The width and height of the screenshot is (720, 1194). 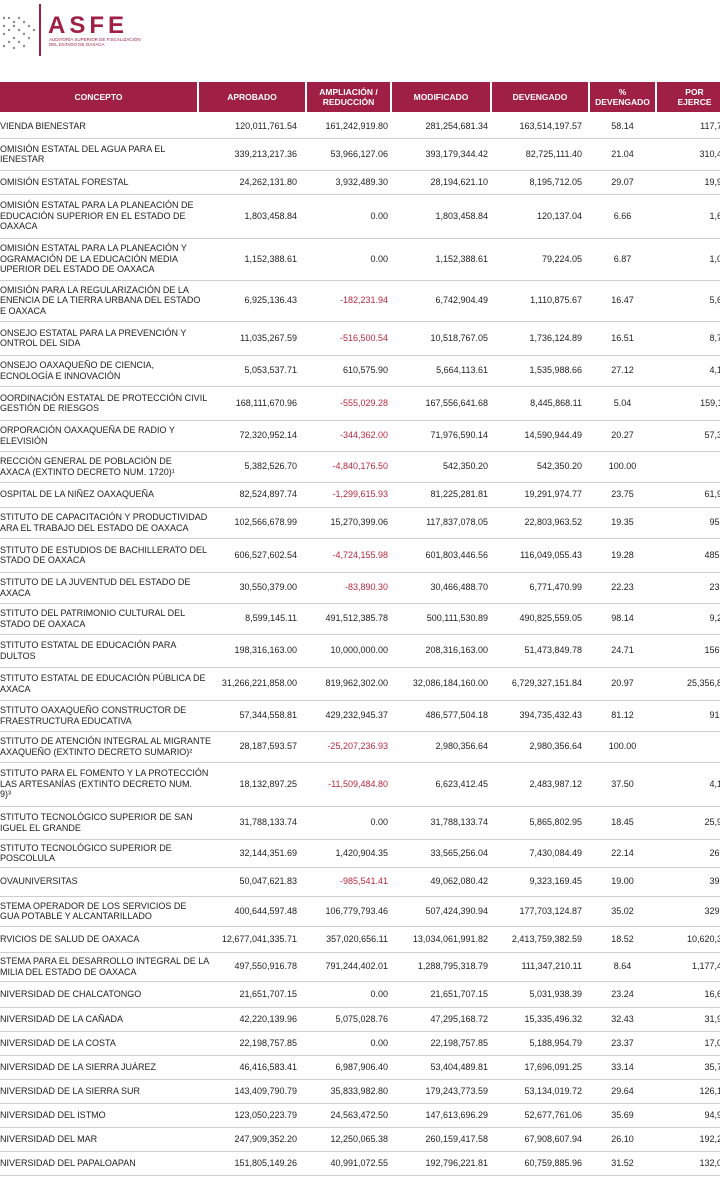 What do you see at coordinates (359, 522) in the screenshot?
I see `value: 15,270,399.06` at bounding box center [359, 522].